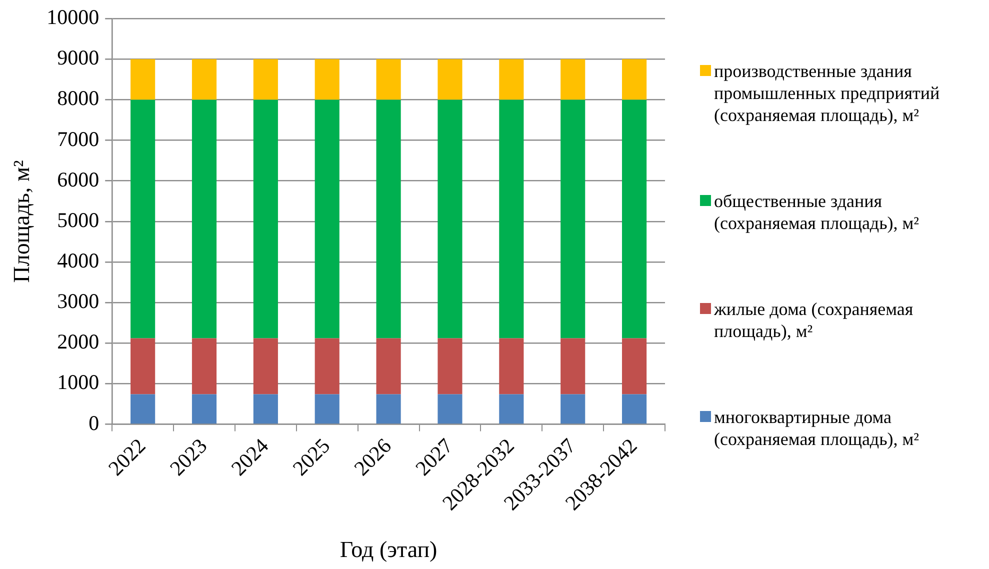 The width and height of the screenshot is (989, 569). What do you see at coordinates (78, 260) in the screenshot?
I see `y-tick-label: 4000` at bounding box center [78, 260].